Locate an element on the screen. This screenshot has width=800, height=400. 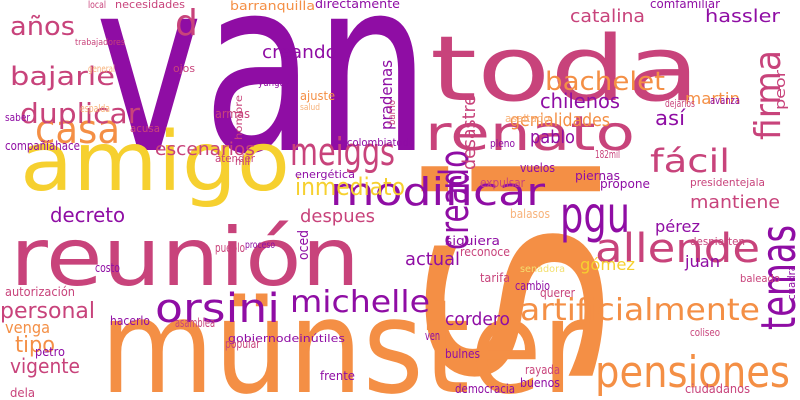
word: saber is located at coordinates (17, 117).